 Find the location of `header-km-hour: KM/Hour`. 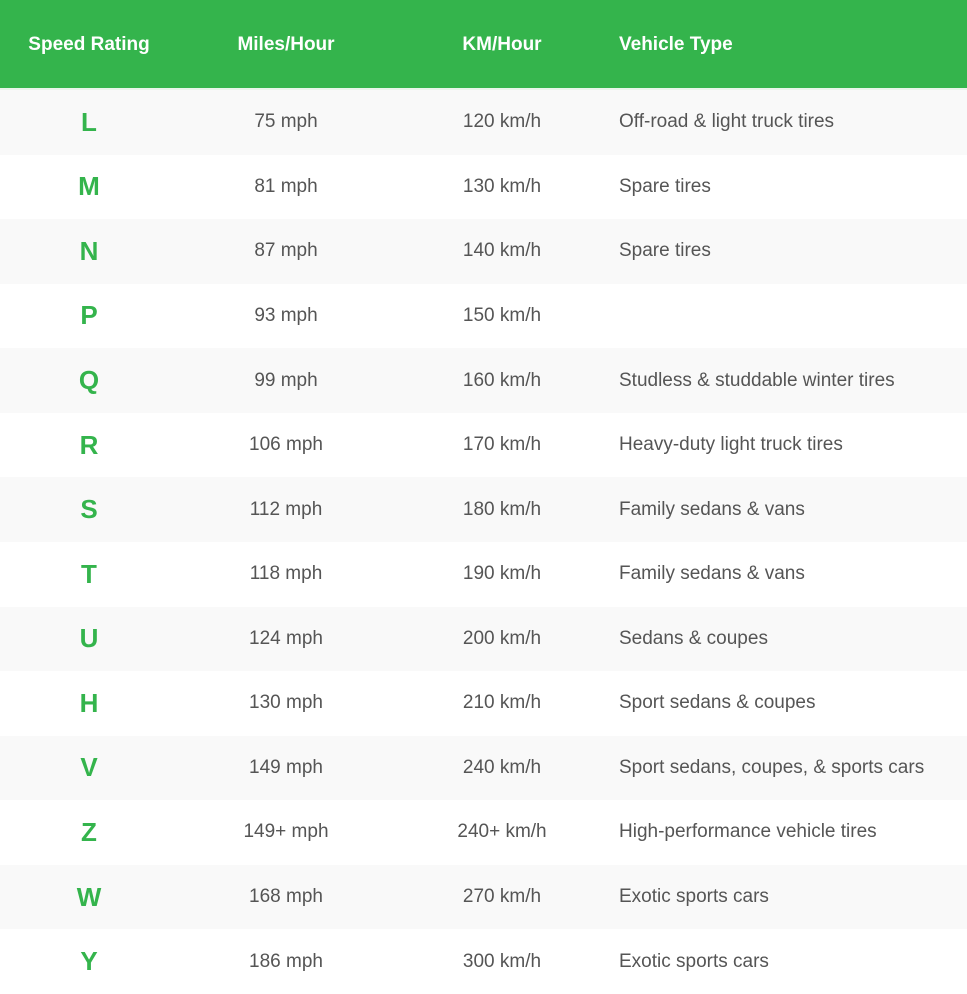

header-km-hour: KM/Hour is located at coordinates (502, 44).